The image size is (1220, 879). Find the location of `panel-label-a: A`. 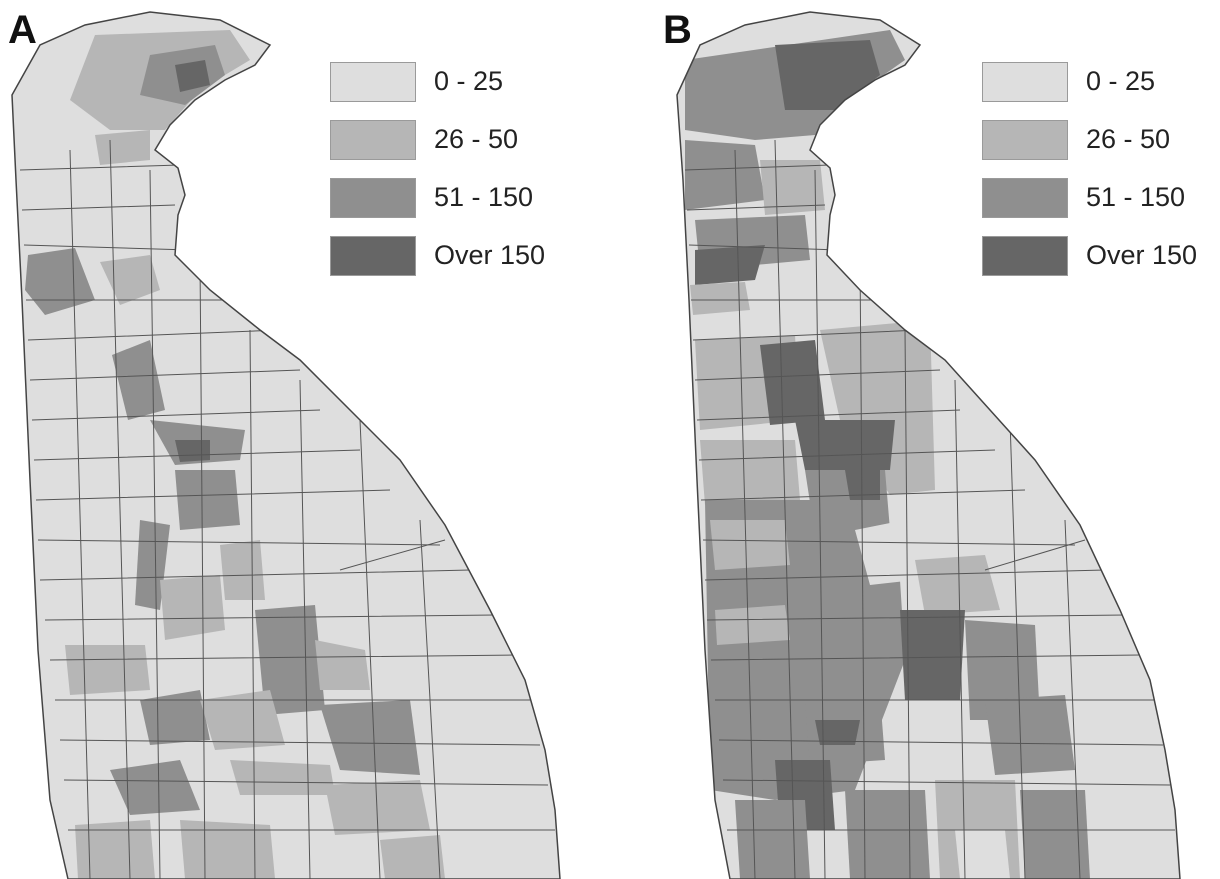

panel-label-a: A is located at coordinates (22, 30).